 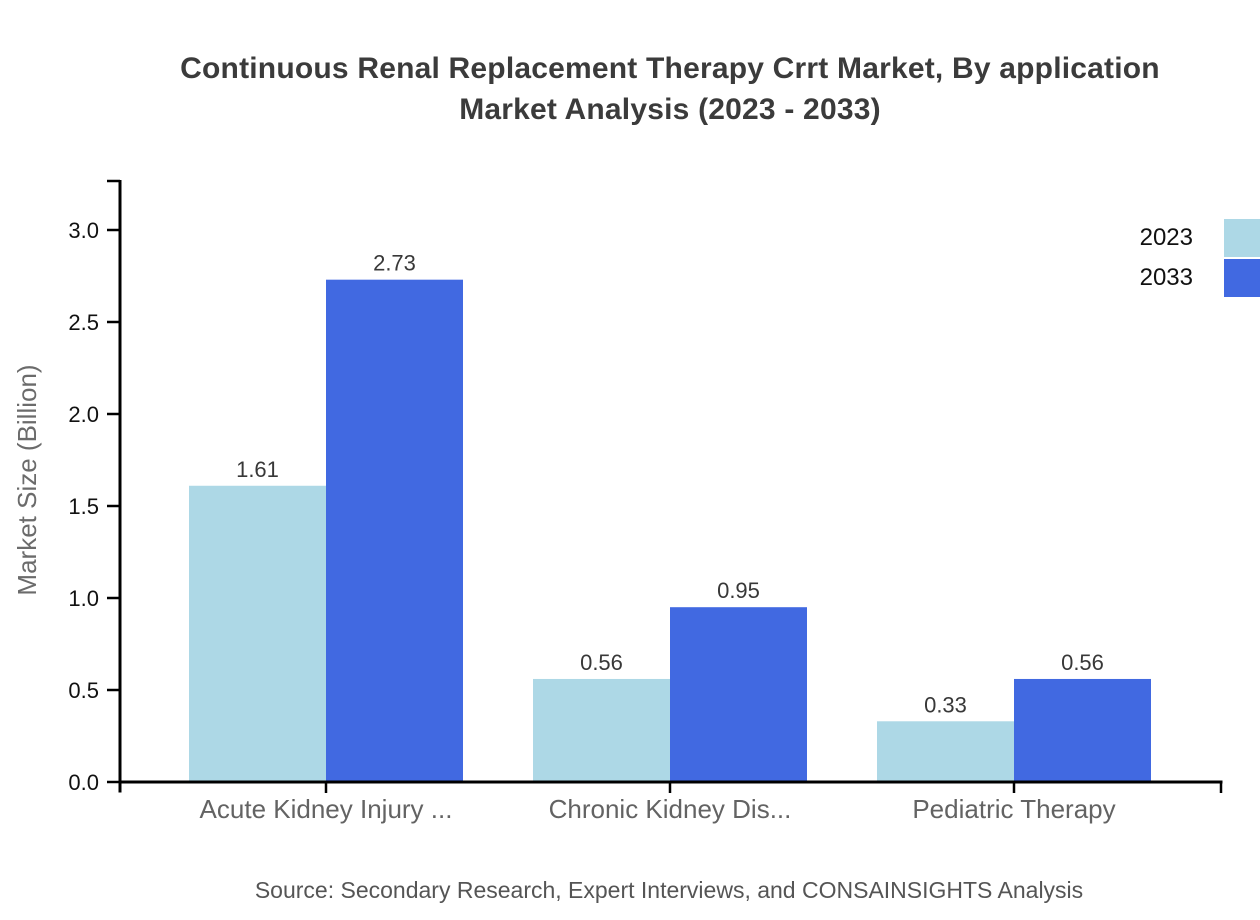 I want to click on legend-label-2023: 2023, so click(x=1166, y=237).